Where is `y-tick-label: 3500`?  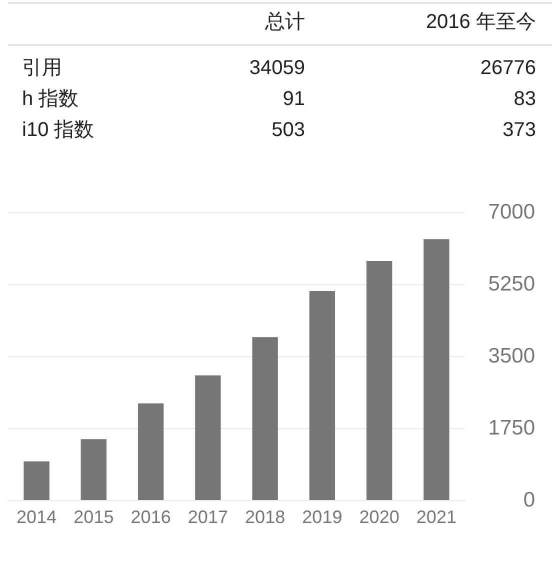 y-tick-label: 3500 is located at coordinates (511, 356).